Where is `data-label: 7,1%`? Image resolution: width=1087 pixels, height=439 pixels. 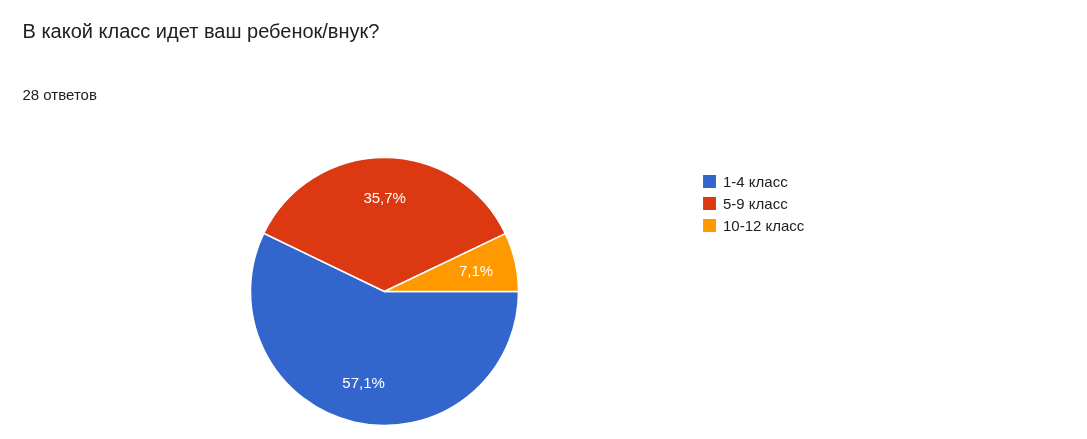 data-label: 7,1% is located at coordinates (476, 271).